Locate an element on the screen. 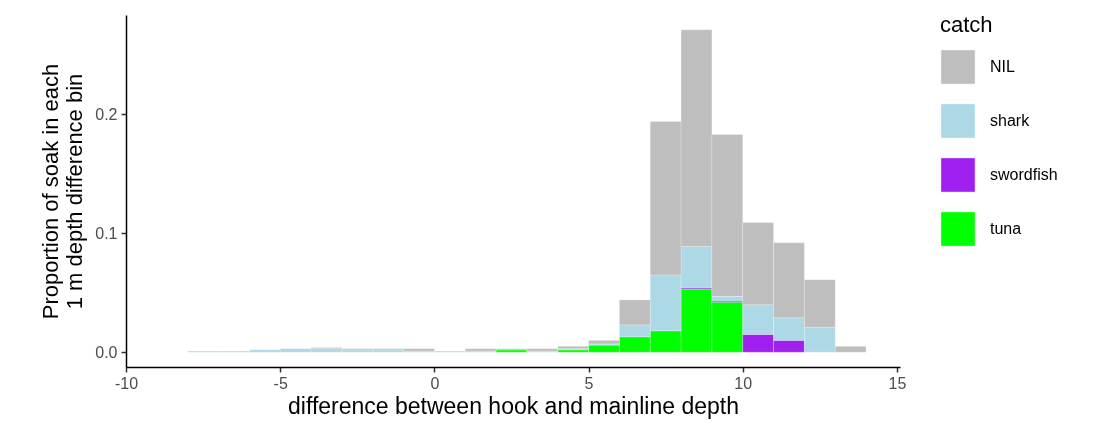 Image resolution: width=1105 pixels, height=434 pixels. x-axis-title: difference between hook and mainline depth is located at coordinates (513, 405).